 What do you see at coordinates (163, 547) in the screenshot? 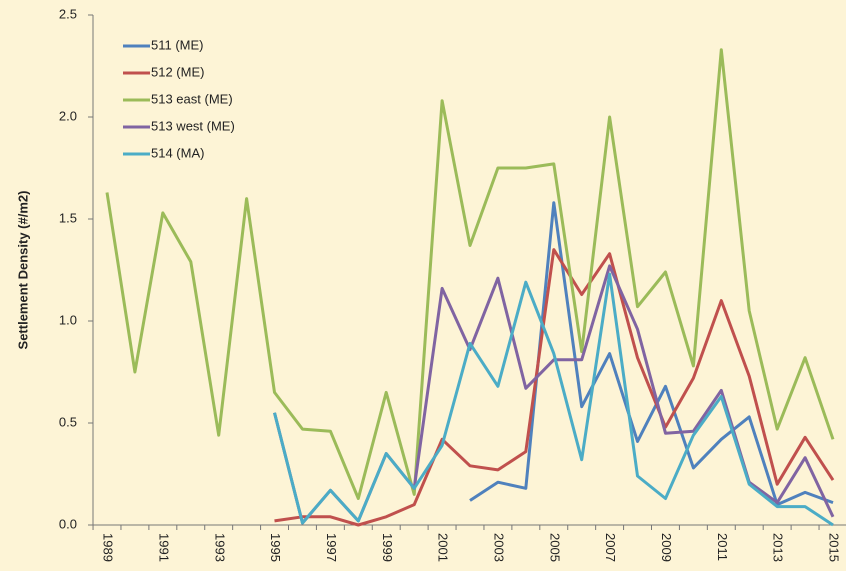
I see `x-tick-label: 1991` at bounding box center [163, 547].